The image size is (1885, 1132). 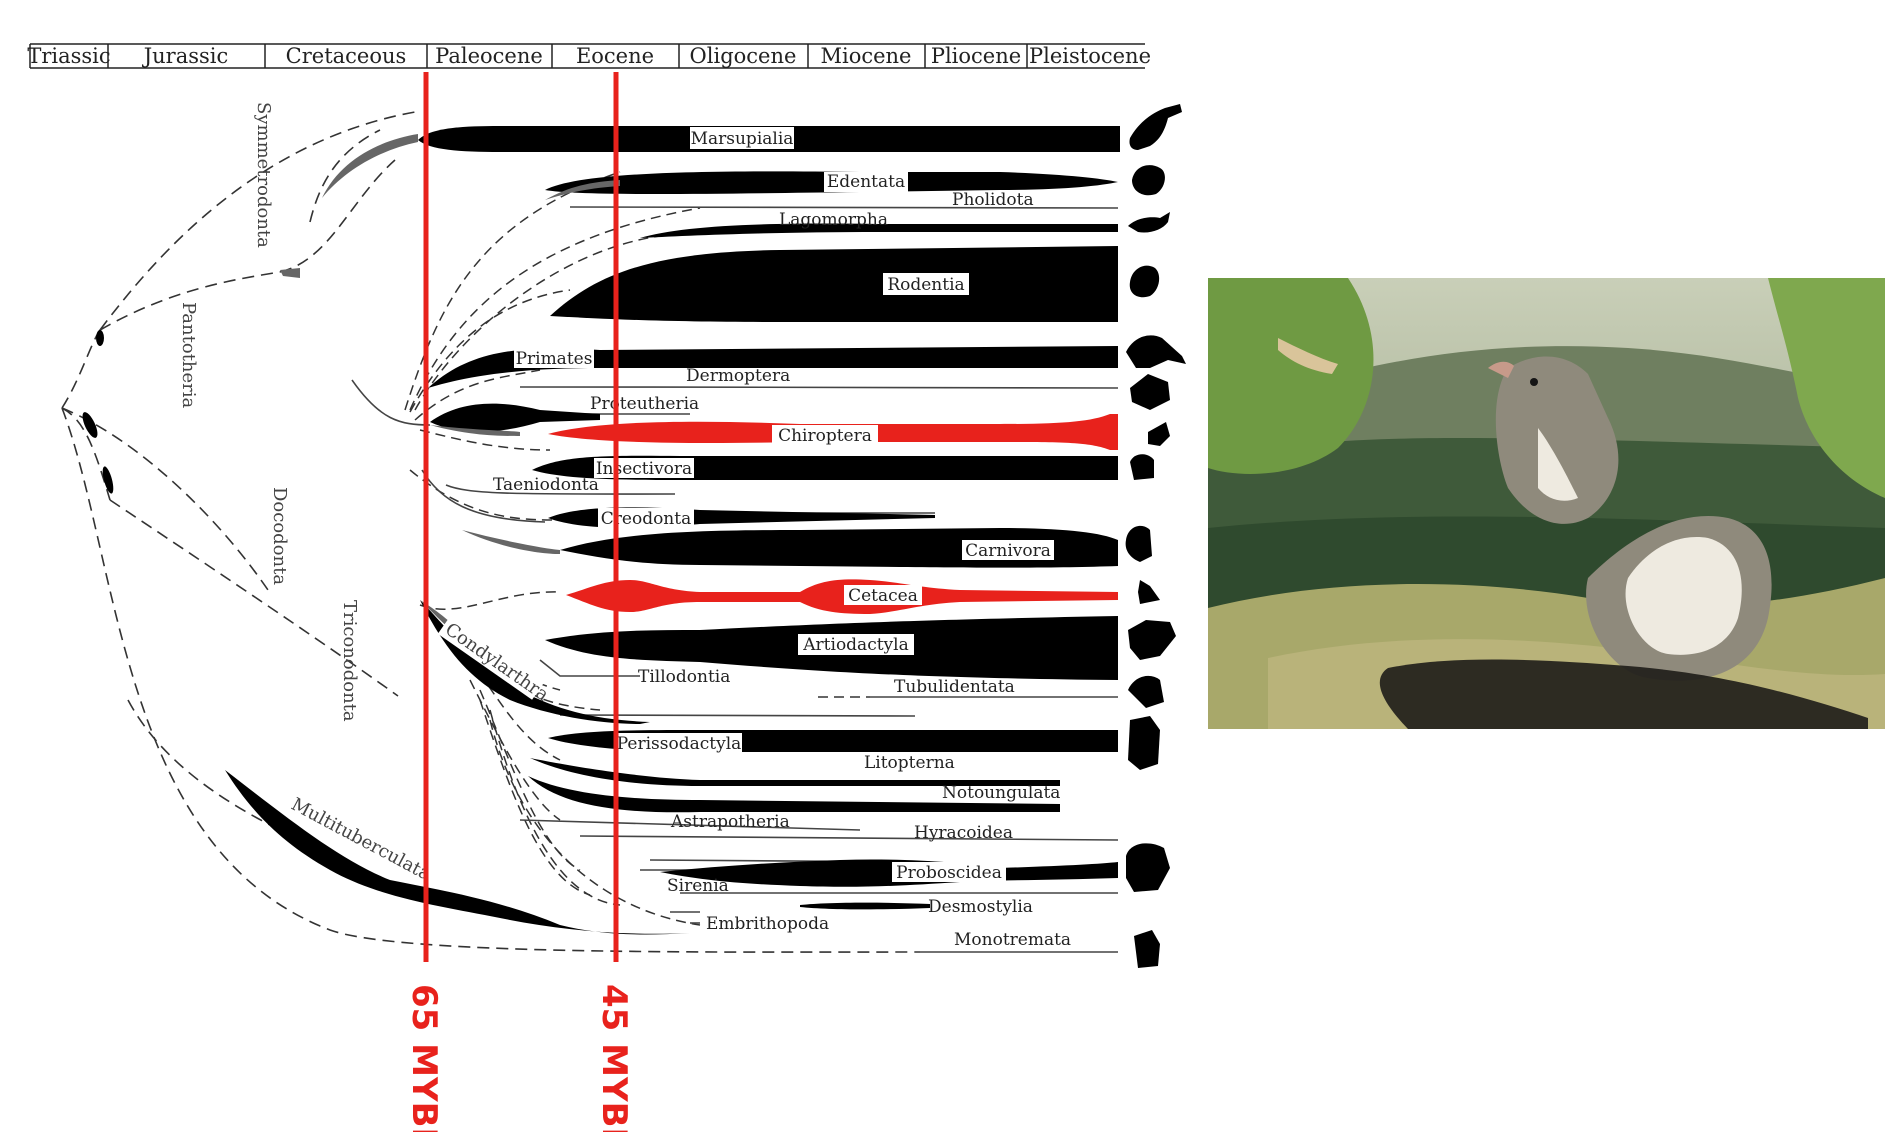 What do you see at coordinates (1546, 503) in the screenshot?
I see `early-mammal-illustration` at bounding box center [1546, 503].